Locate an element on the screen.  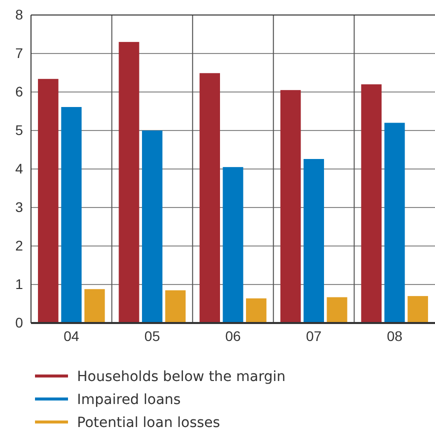
y-tick-label: 5 is located at coordinates (19, 130).